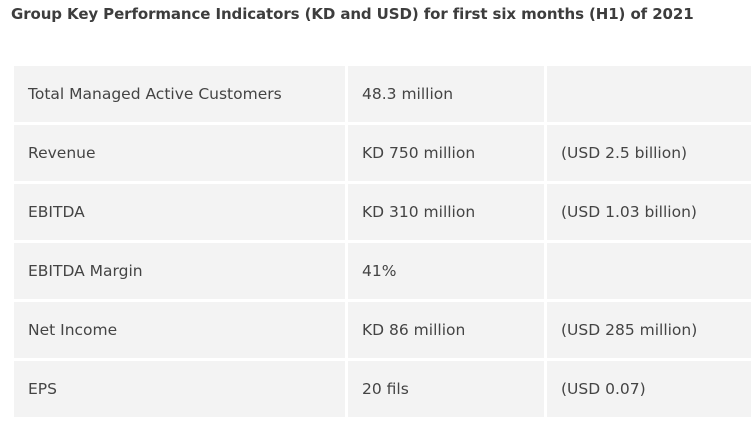 This screenshot has width=753, height=425. What do you see at coordinates (649, 153) in the screenshot?
I see `usd-value-cell: (USD 2.5 billion)` at bounding box center [649, 153].